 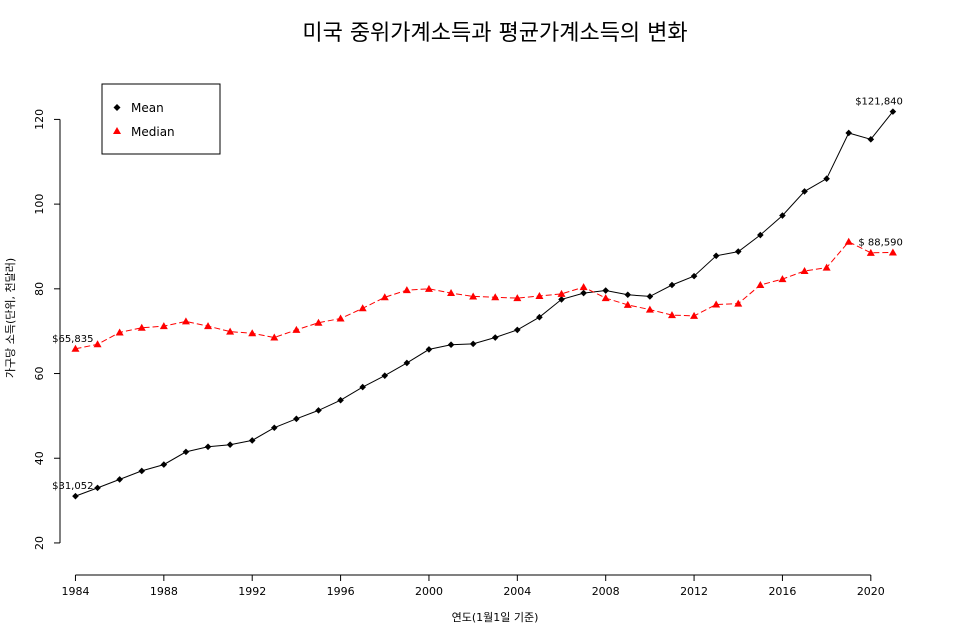 What do you see at coordinates (879, 102) in the screenshot?
I see `data-label: $121,840` at bounding box center [879, 102].